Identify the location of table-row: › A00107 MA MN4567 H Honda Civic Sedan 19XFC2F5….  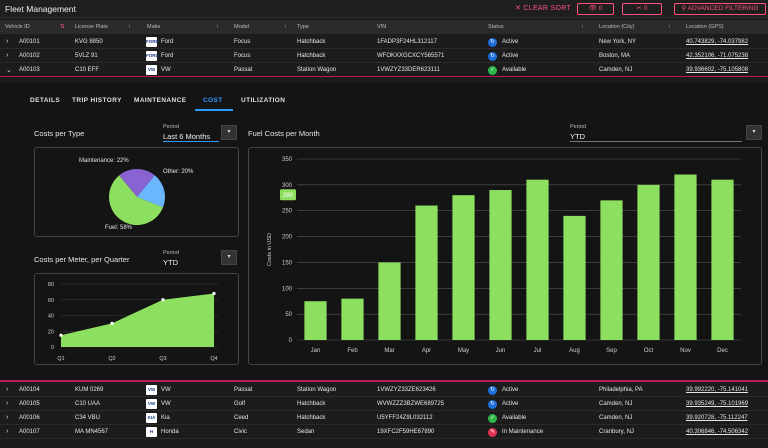
(384, 432).